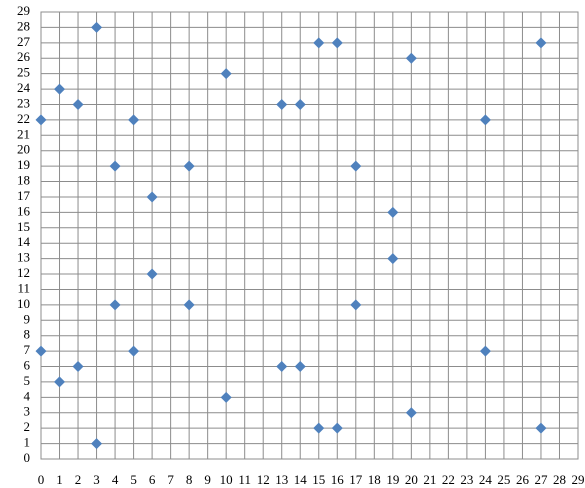  What do you see at coordinates (23, 10) in the screenshot?
I see `y-tick-label: 29` at bounding box center [23, 10].